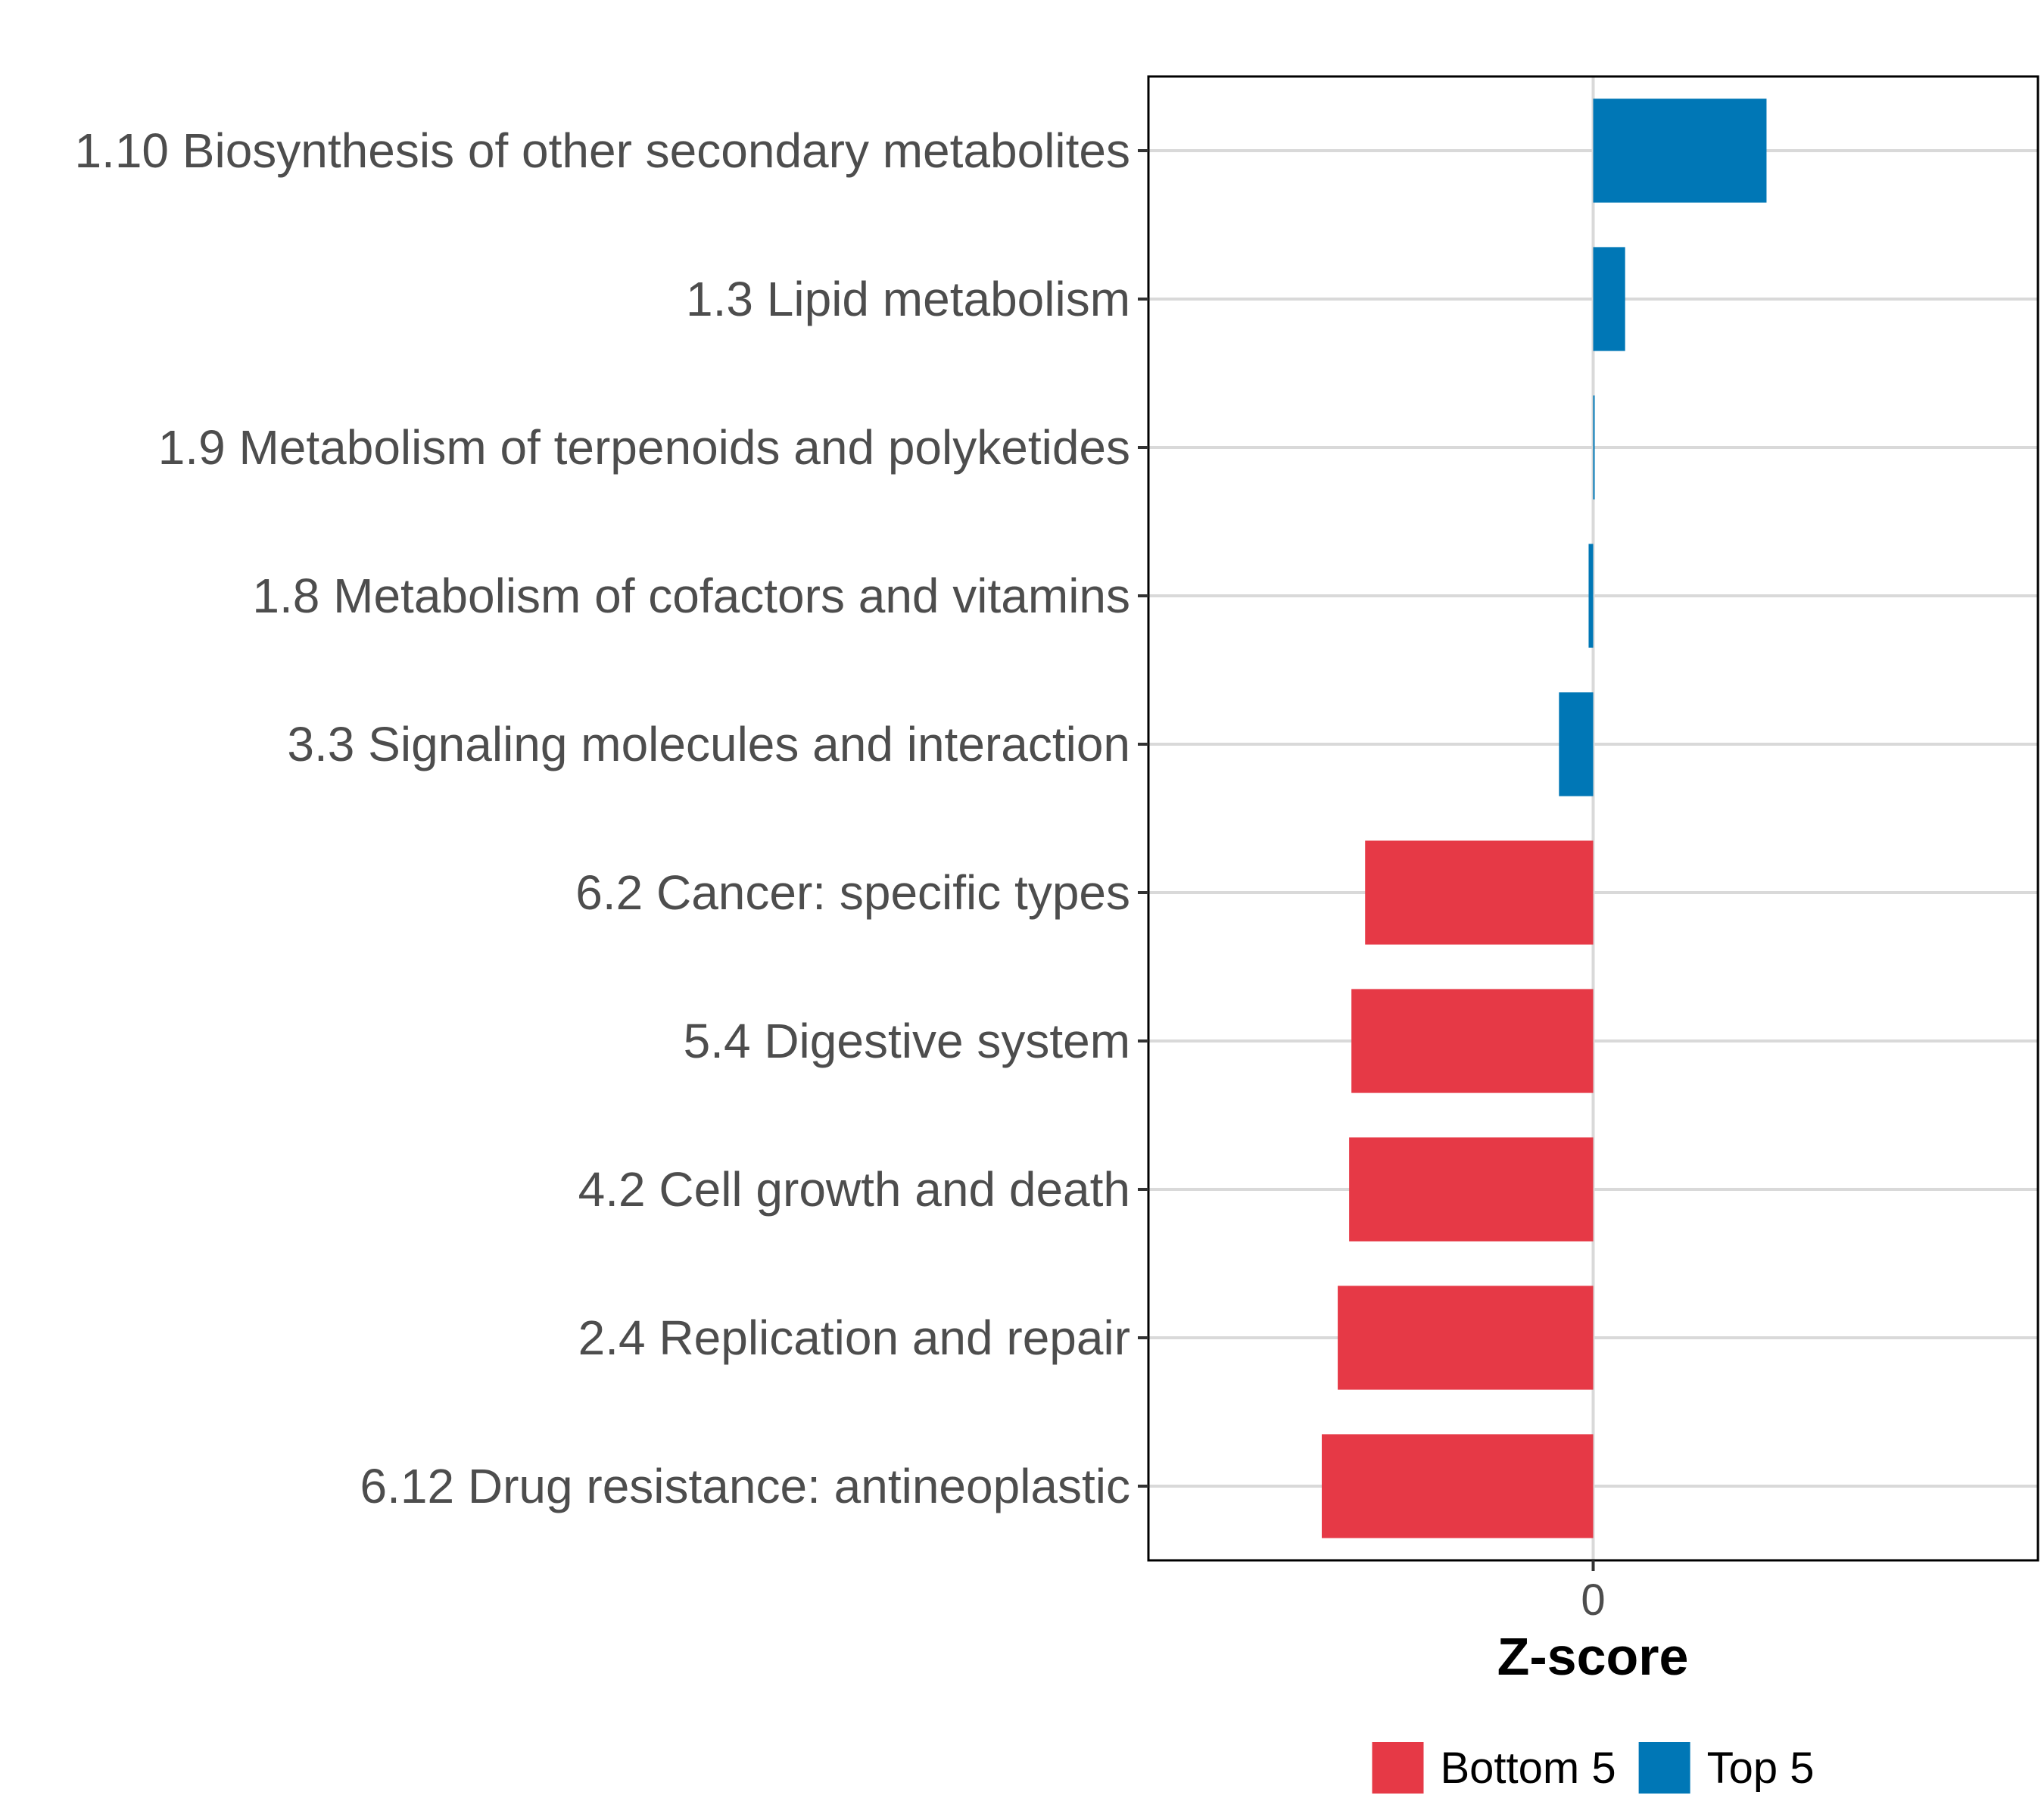 The height and width of the screenshot is (1817, 2044). What do you see at coordinates (907, 1041) in the screenshot?
I see `y-tick-label: 5.4 Digestive system` at bounding box center [907, 1041].